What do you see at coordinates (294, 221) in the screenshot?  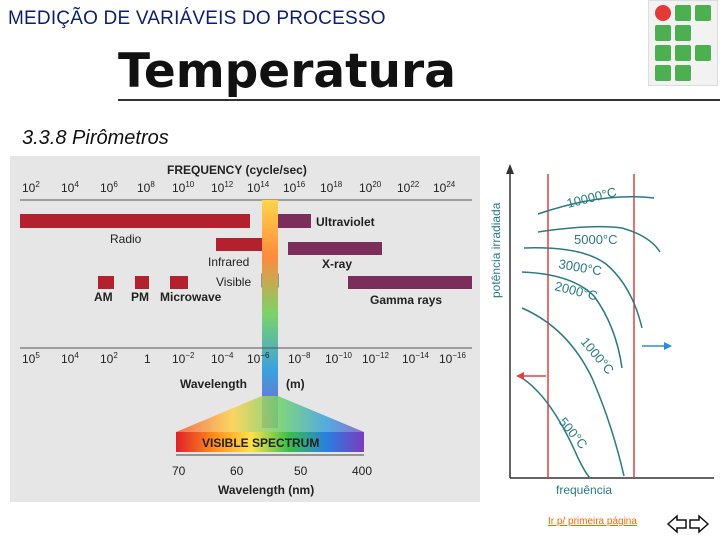 I see `ultraviolet-band` at bounding box center [294, 221].